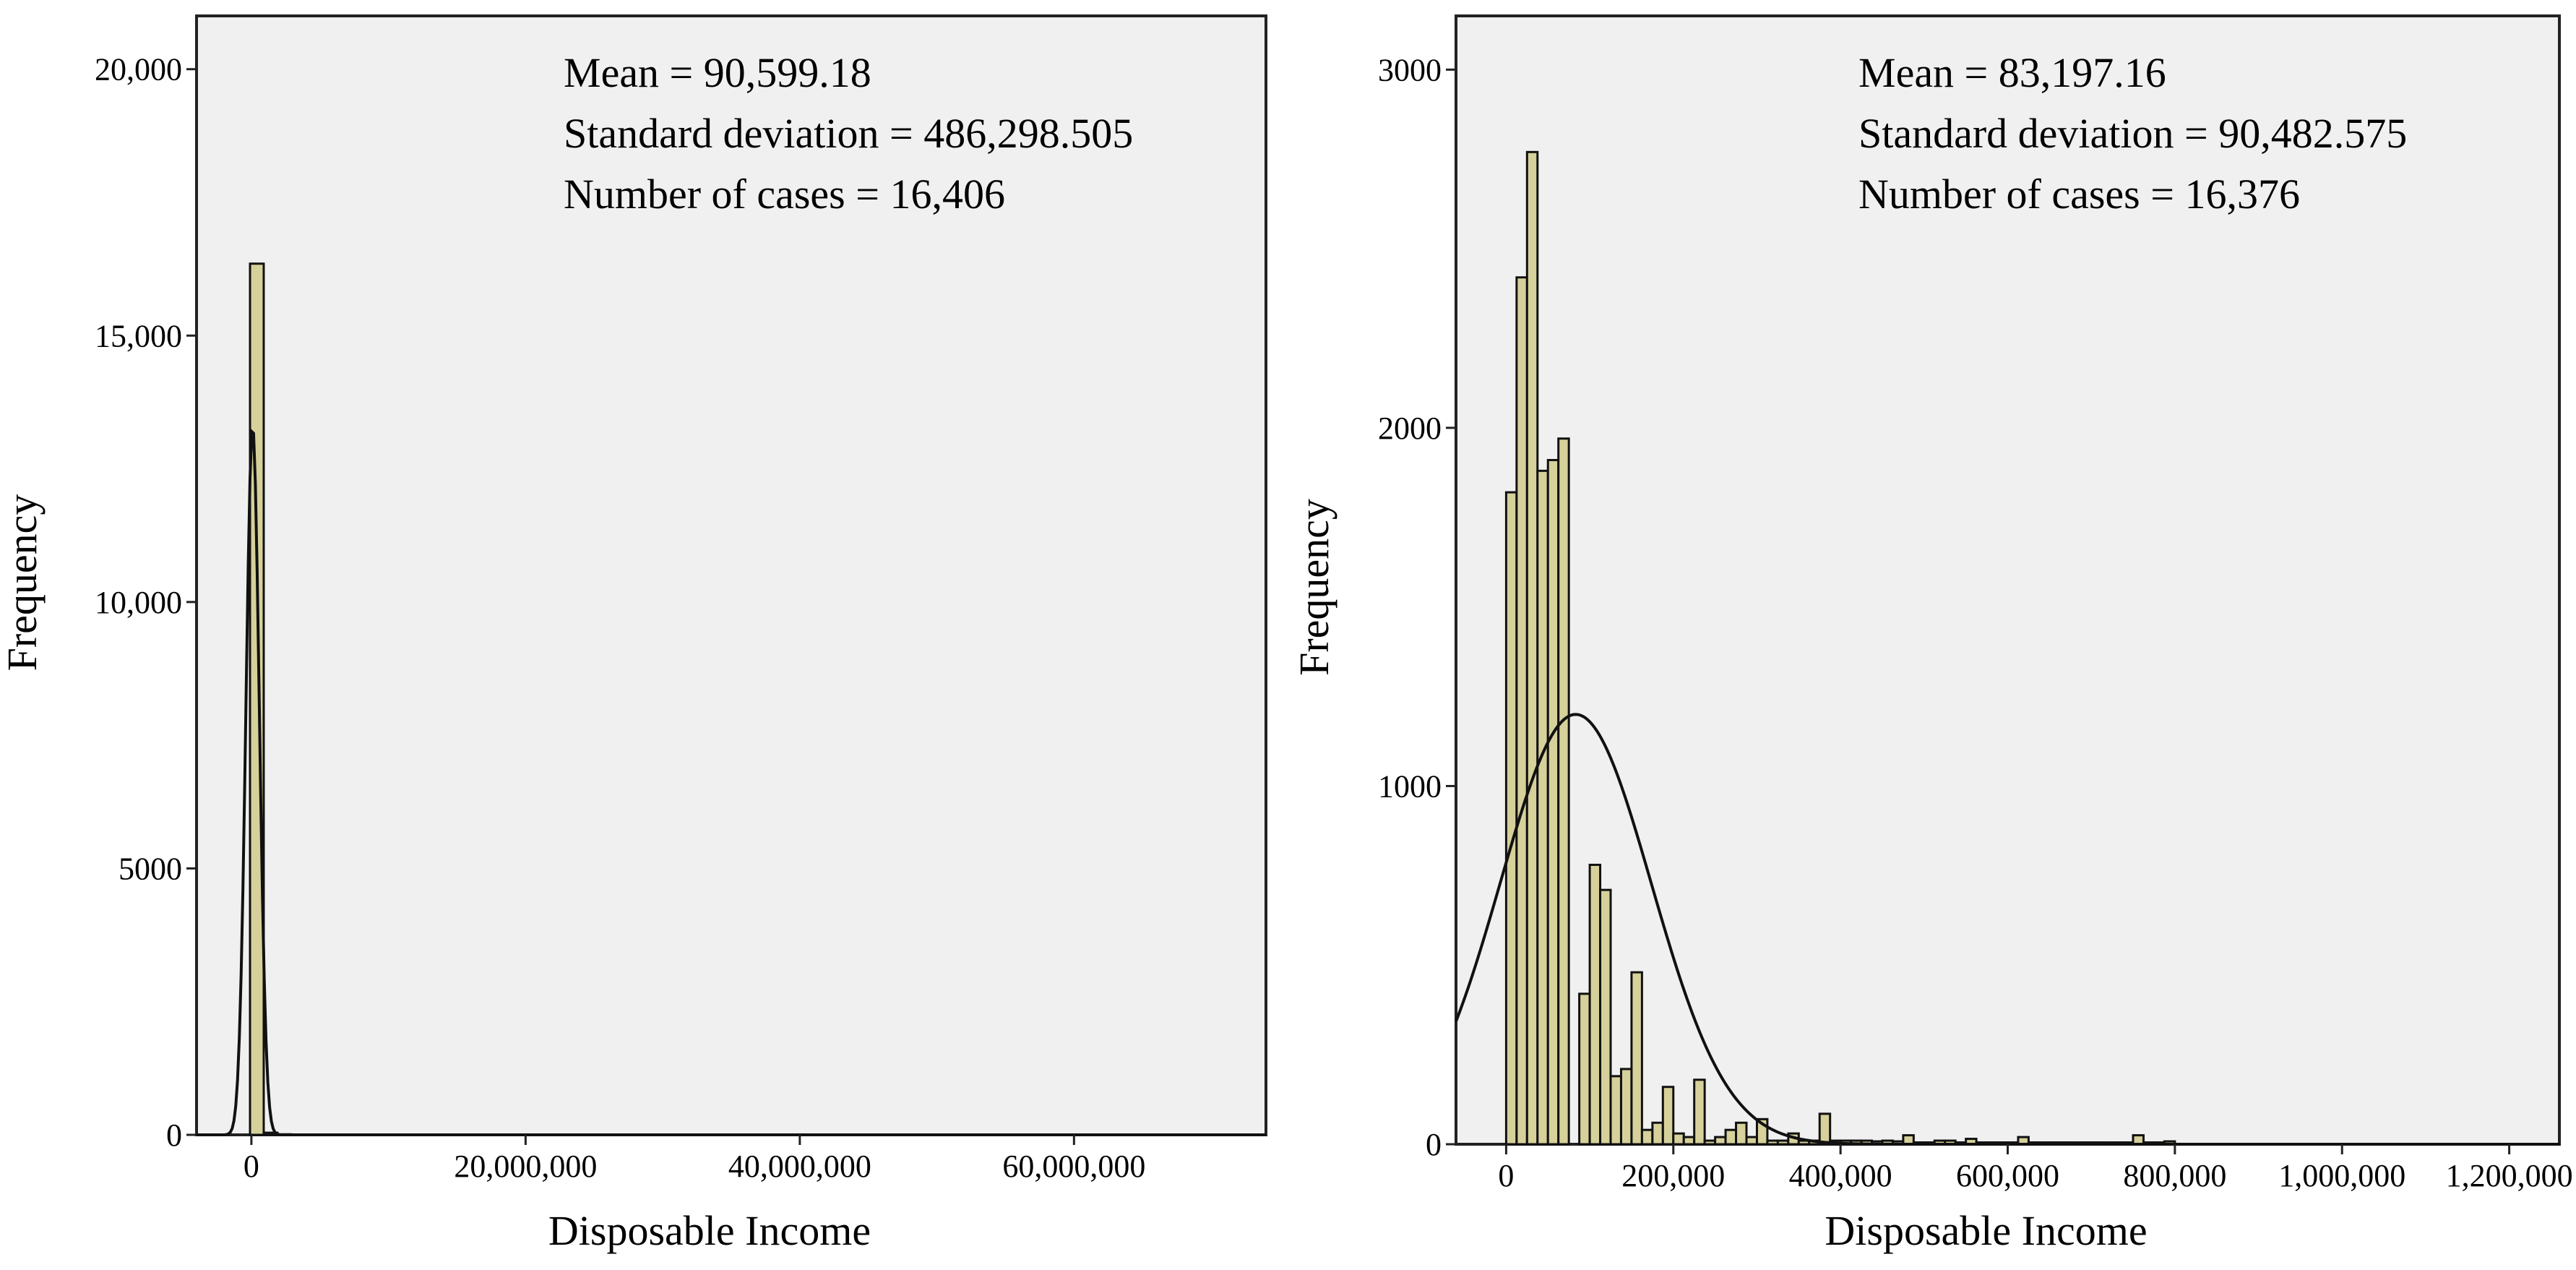  I want to click on y-tick-label: 1000, so click(1410, 786).